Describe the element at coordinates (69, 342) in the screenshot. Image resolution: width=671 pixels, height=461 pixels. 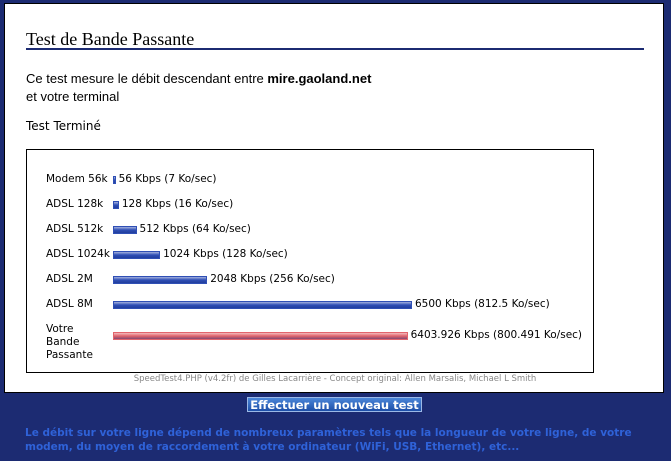
I see `row-label: Votre Bande Passante` at that location.